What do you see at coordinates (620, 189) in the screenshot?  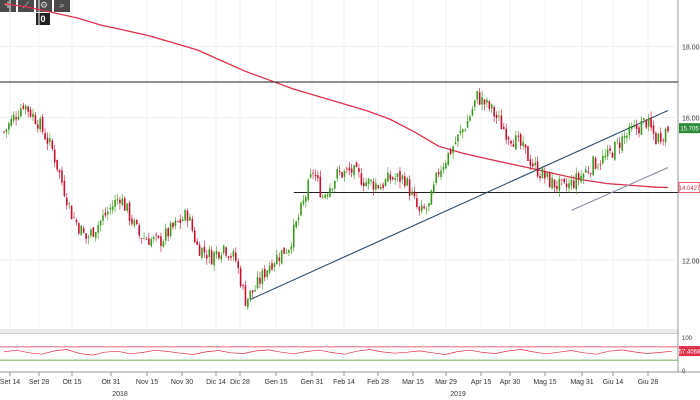 I see `trendline` at bounding box center [620, 189].